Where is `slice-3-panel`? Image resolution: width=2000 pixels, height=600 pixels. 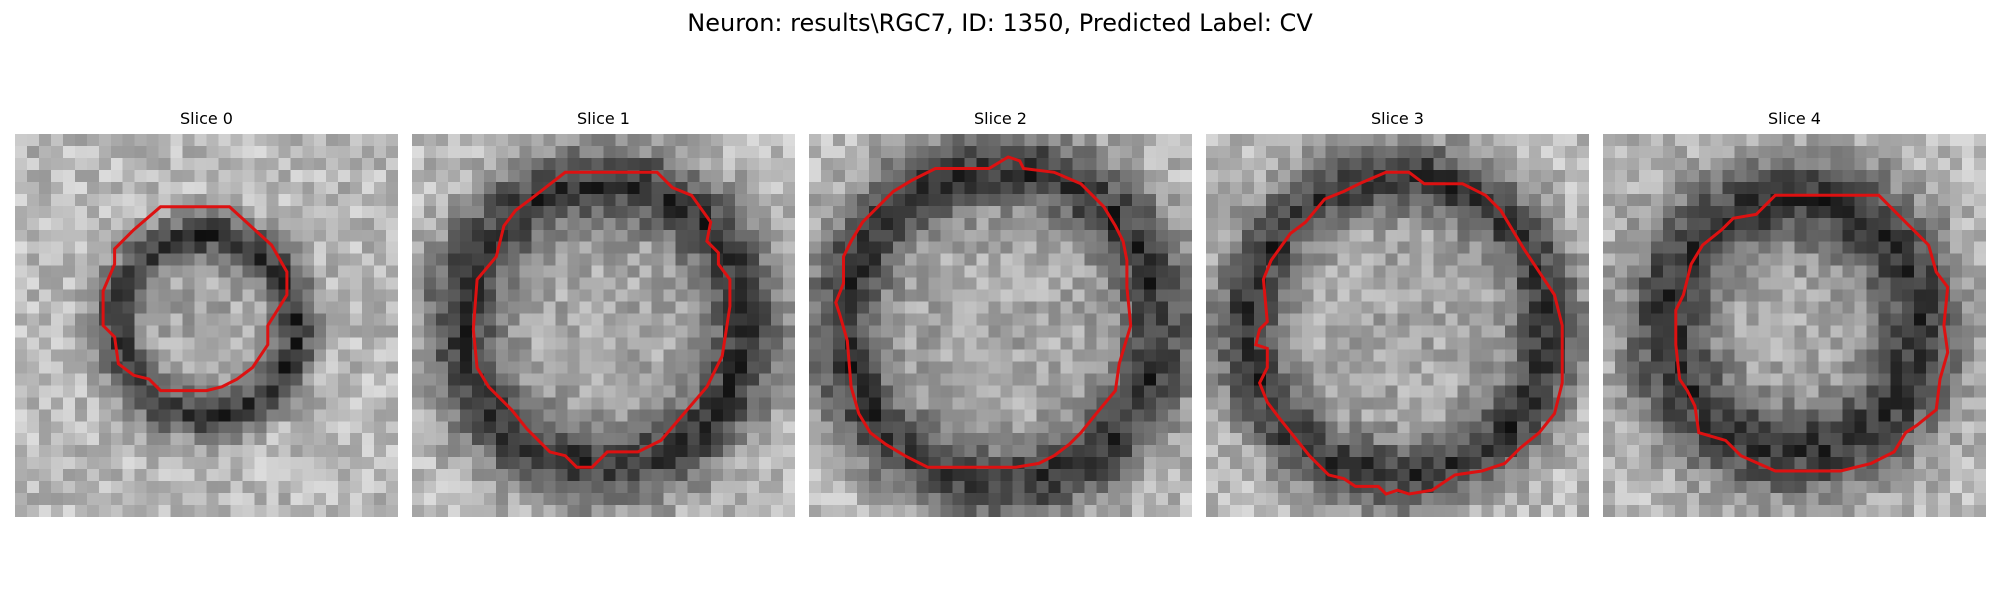 slice-3-panel is located at coordinates (1397, 325).